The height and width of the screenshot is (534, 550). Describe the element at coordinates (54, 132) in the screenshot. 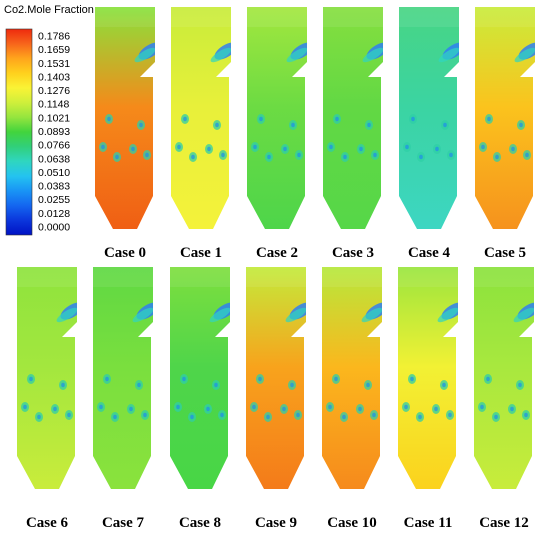

I see `legend-tick-label: 0.0893` at that location.